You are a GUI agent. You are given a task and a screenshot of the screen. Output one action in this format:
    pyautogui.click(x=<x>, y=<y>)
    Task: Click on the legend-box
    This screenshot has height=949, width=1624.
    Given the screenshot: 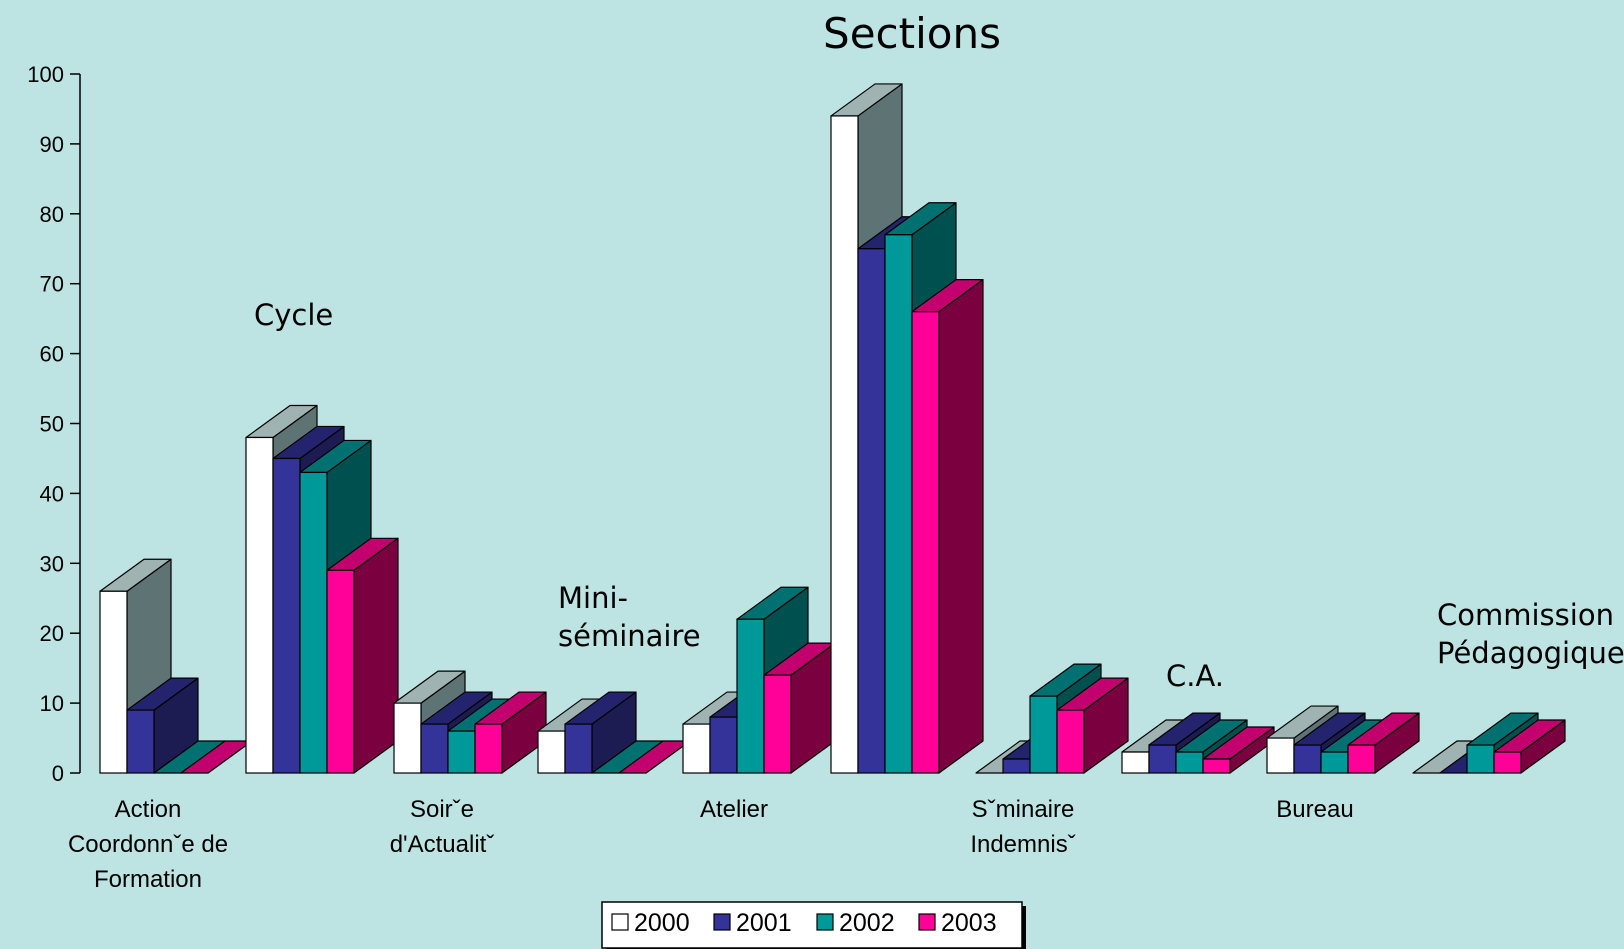 What is the action you would take?
    pyautogui.click(x=812, y=925)
    